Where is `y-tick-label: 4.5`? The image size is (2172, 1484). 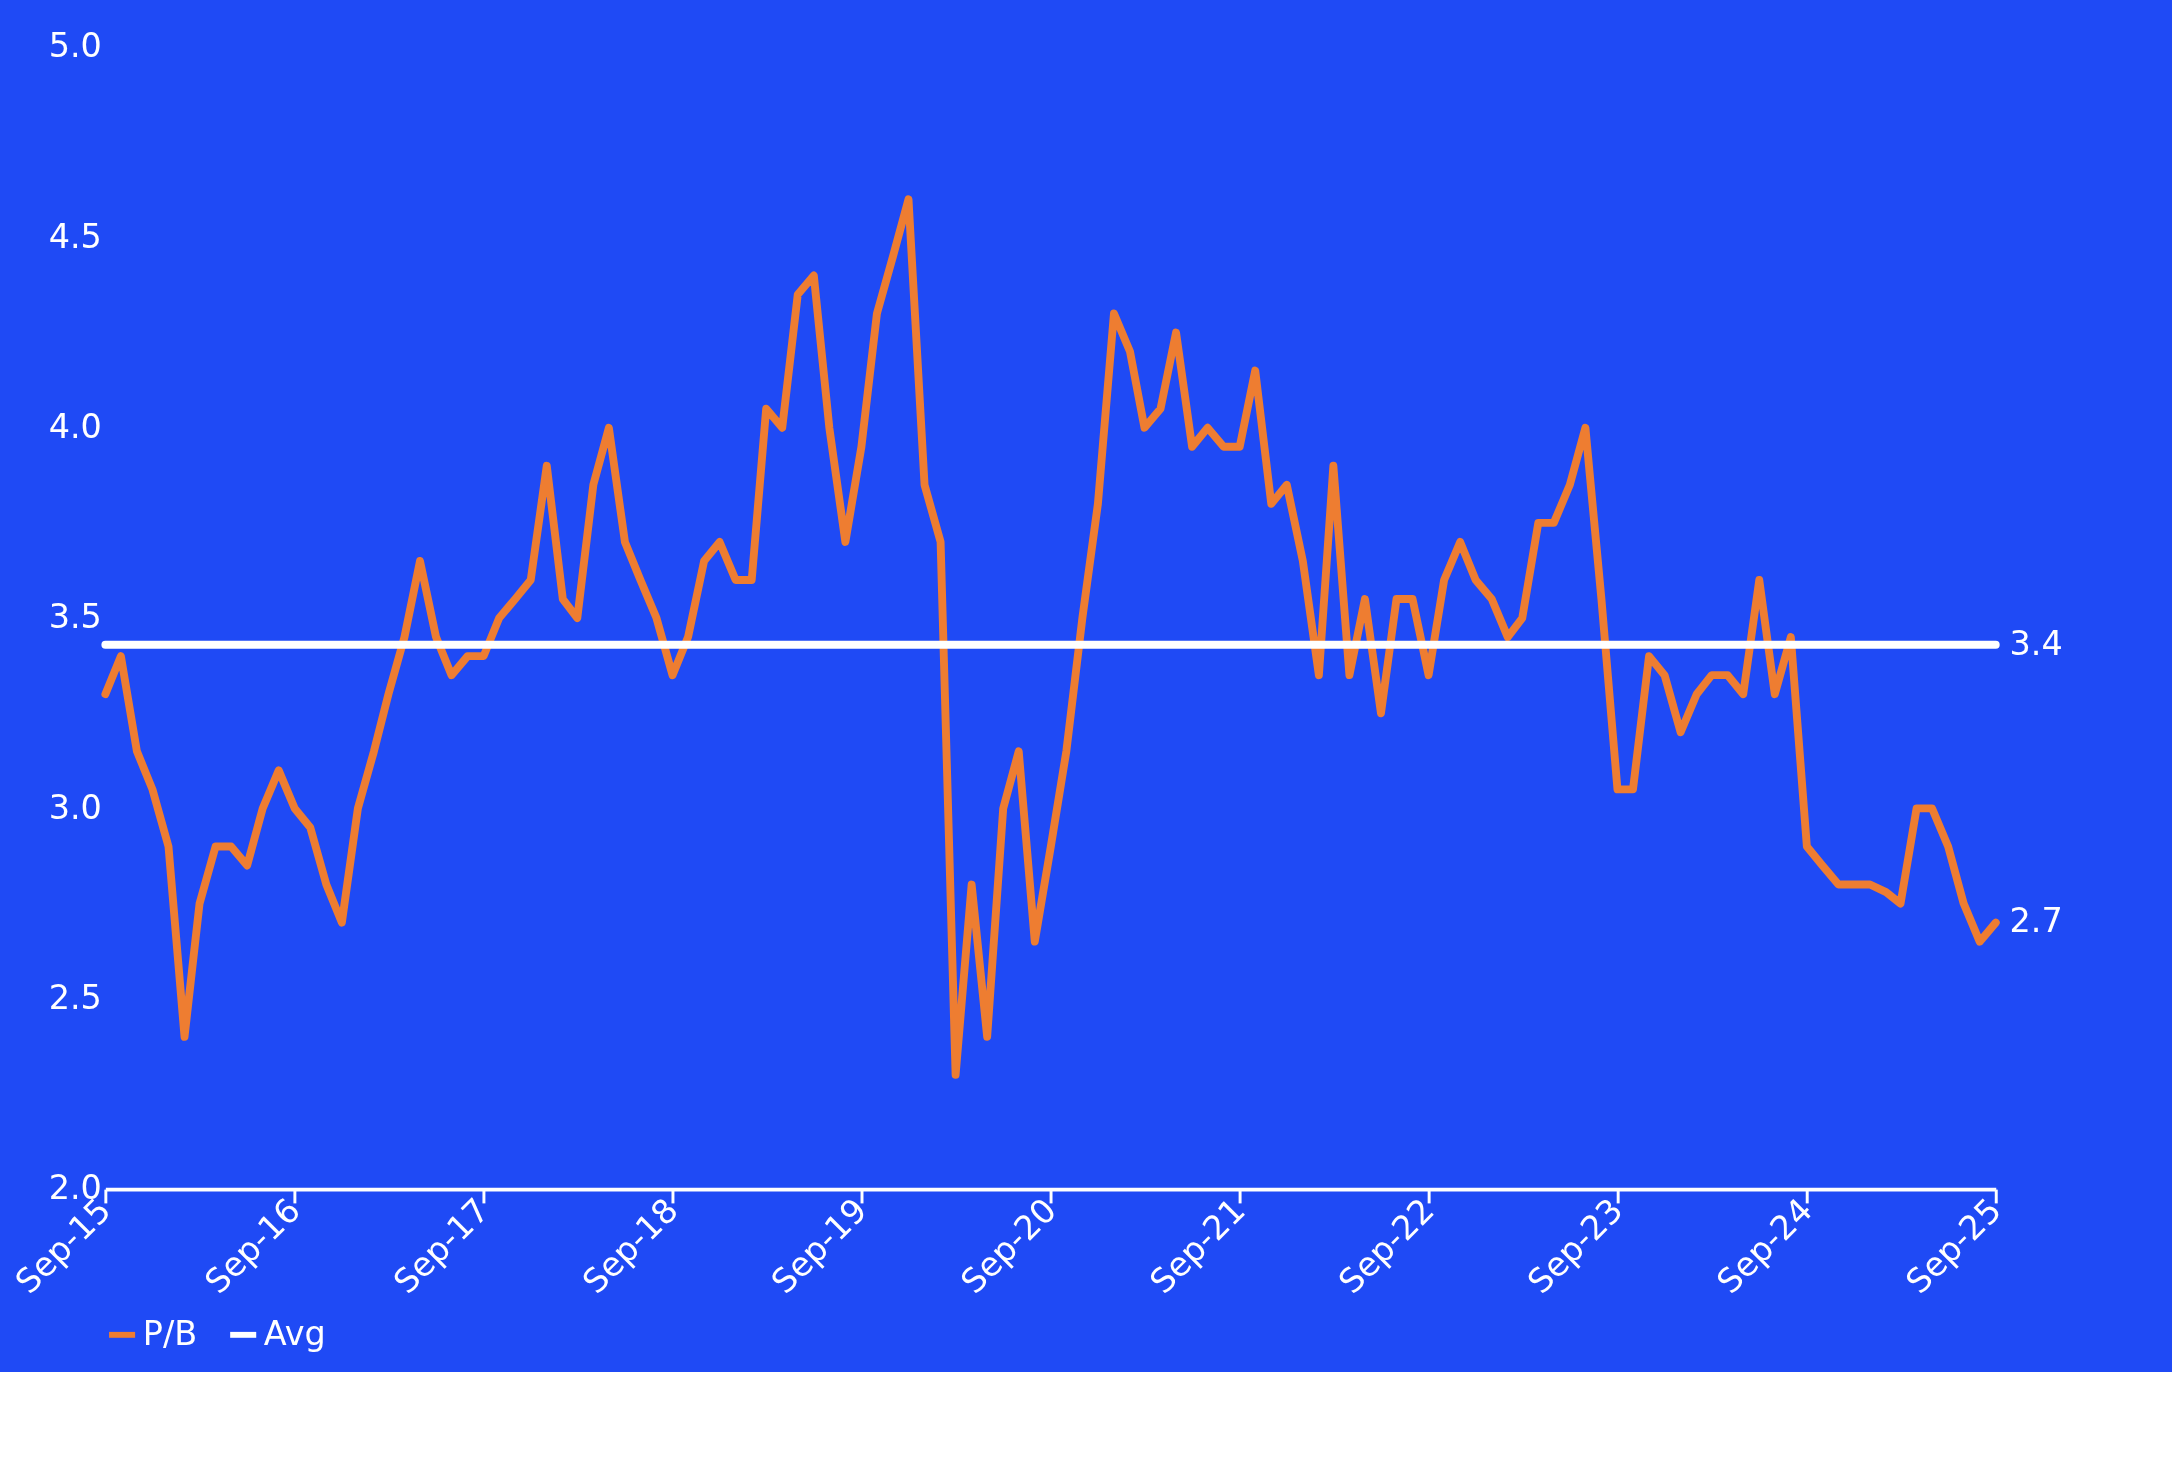 y-tick-label: 4.5 is located at coordinates (75, 236).